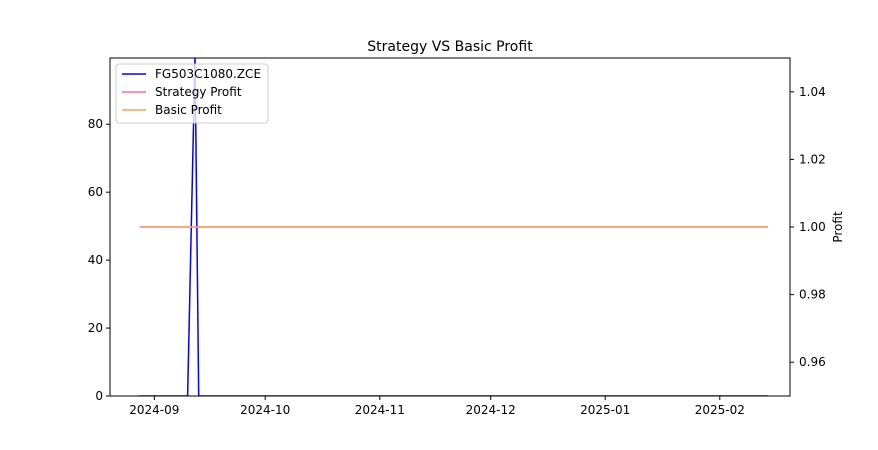 This screenshot has width=878, height=450. I want to click on legend-frame, so click(192, 93).